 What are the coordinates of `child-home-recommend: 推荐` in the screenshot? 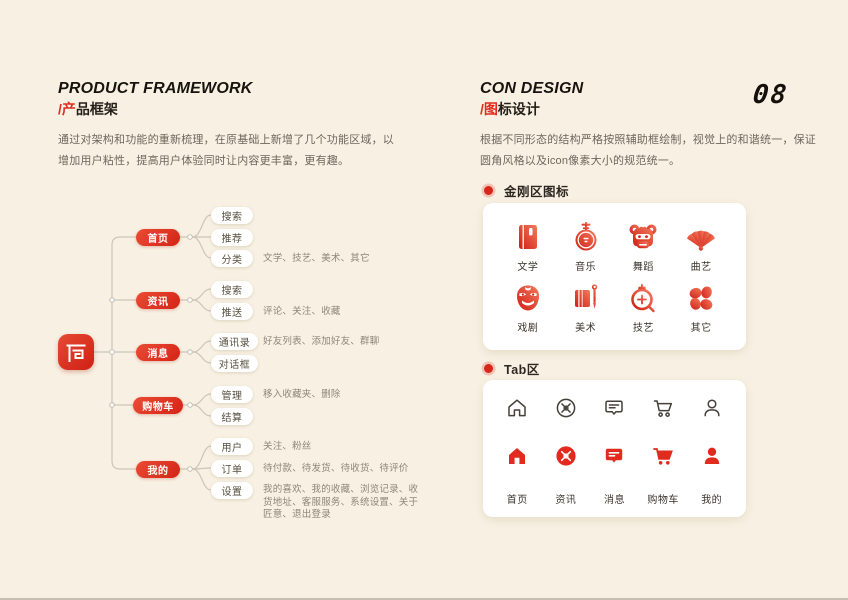 It's located at (232, 237).